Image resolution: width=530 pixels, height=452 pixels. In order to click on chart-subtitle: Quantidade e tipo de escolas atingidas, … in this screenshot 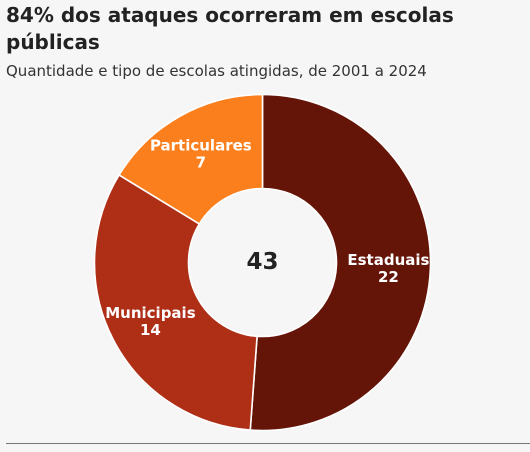, I will do `click(216, 71)`.